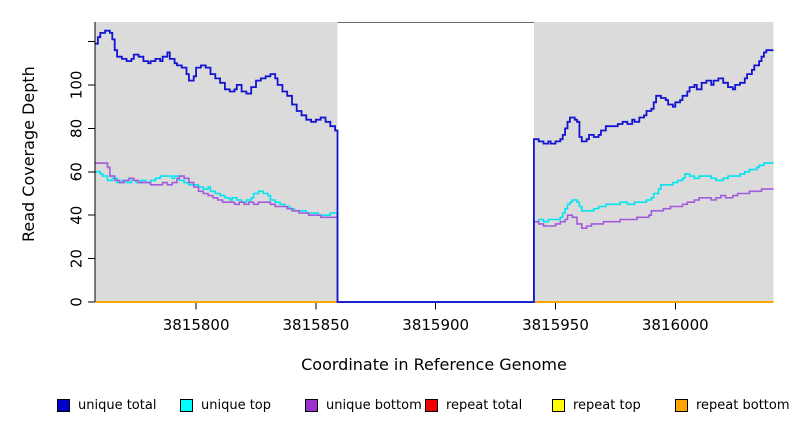  What do you see at coordinates (76, 128) in the screenshot?
I see `y-tick-label: 80` at bounding box center [76, 128].